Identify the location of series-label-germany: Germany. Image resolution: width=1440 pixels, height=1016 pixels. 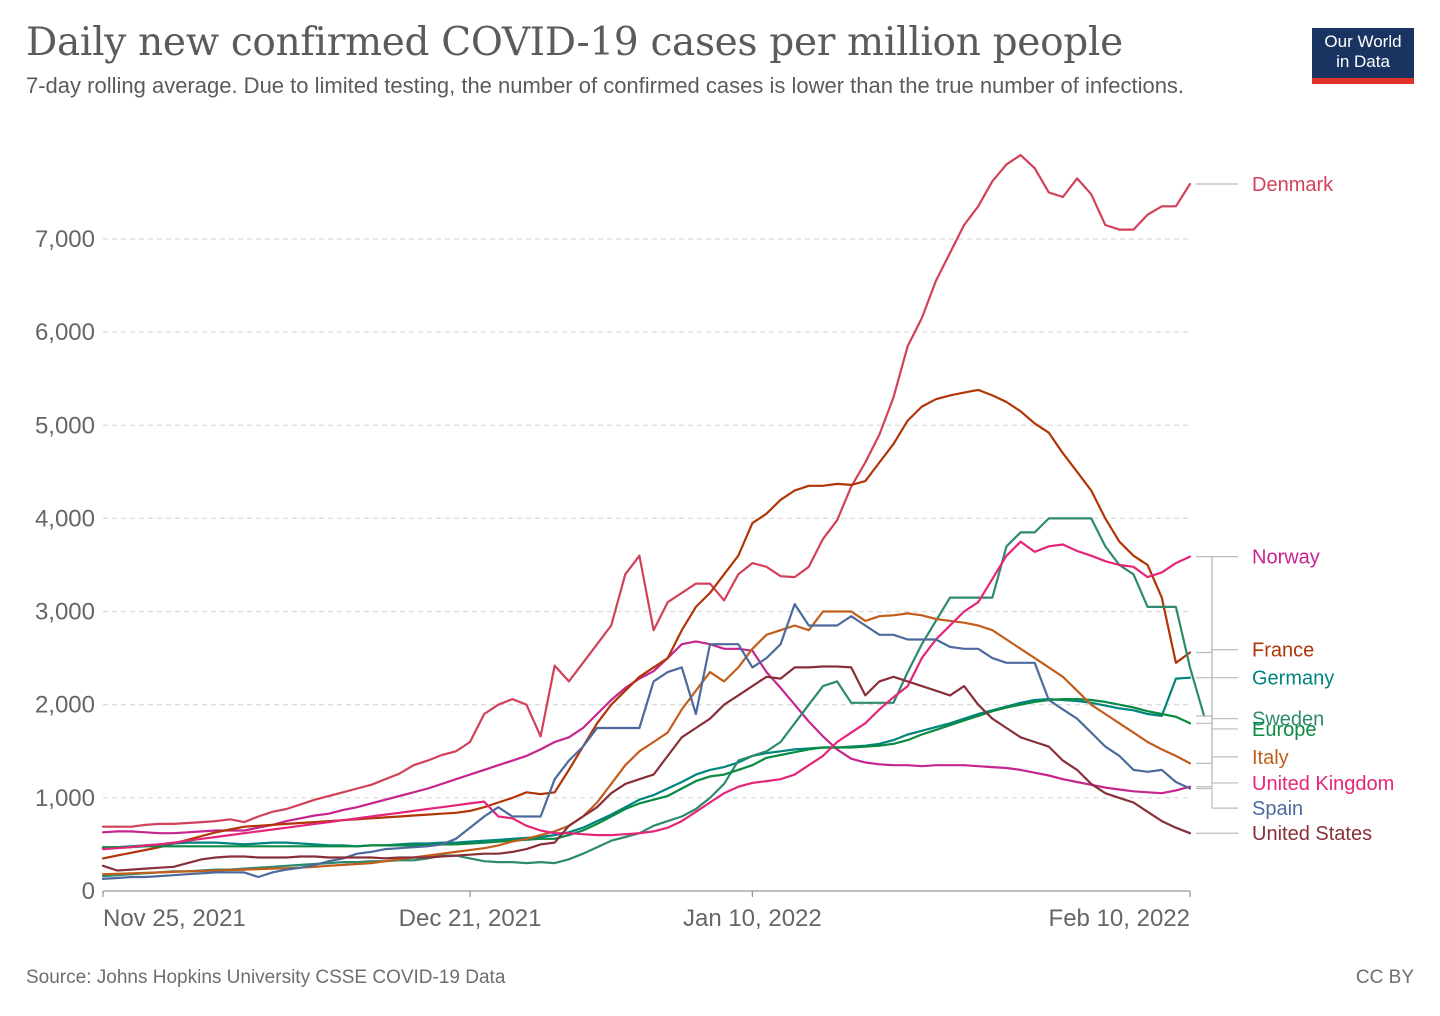
(1293, 679).